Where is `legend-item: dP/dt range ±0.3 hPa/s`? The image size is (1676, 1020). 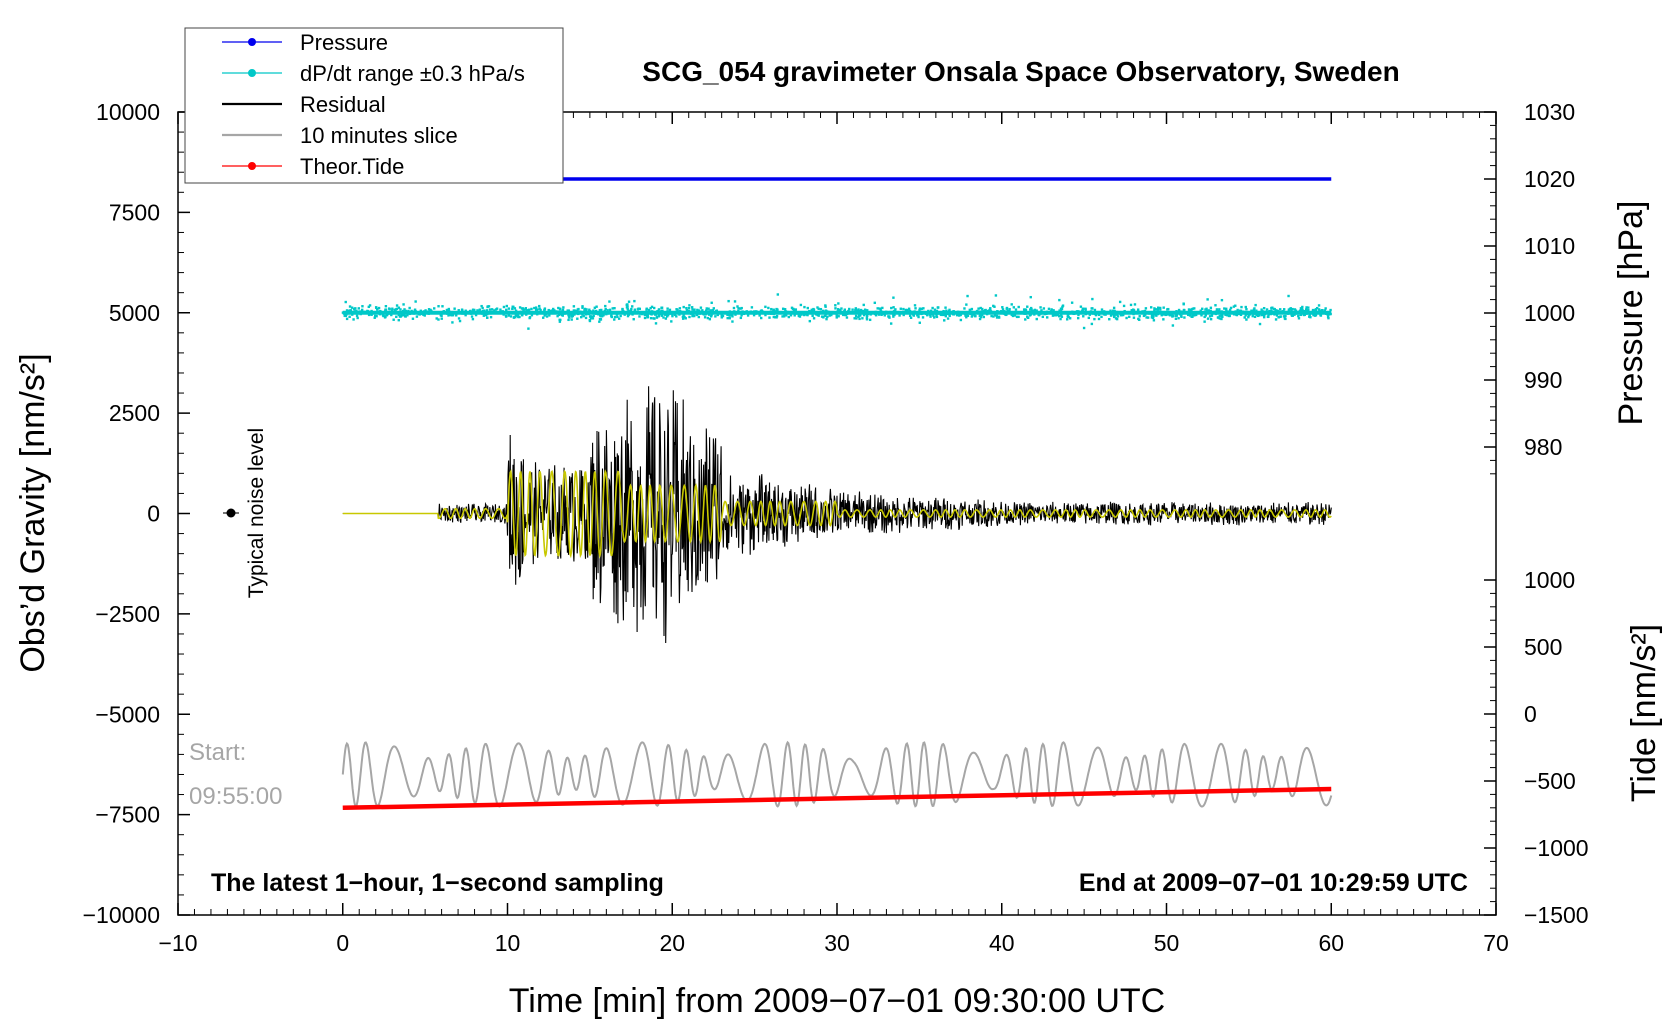
legend-item: dP/dt range ±0.3 hPa/s is located at coordinates (373, 73).